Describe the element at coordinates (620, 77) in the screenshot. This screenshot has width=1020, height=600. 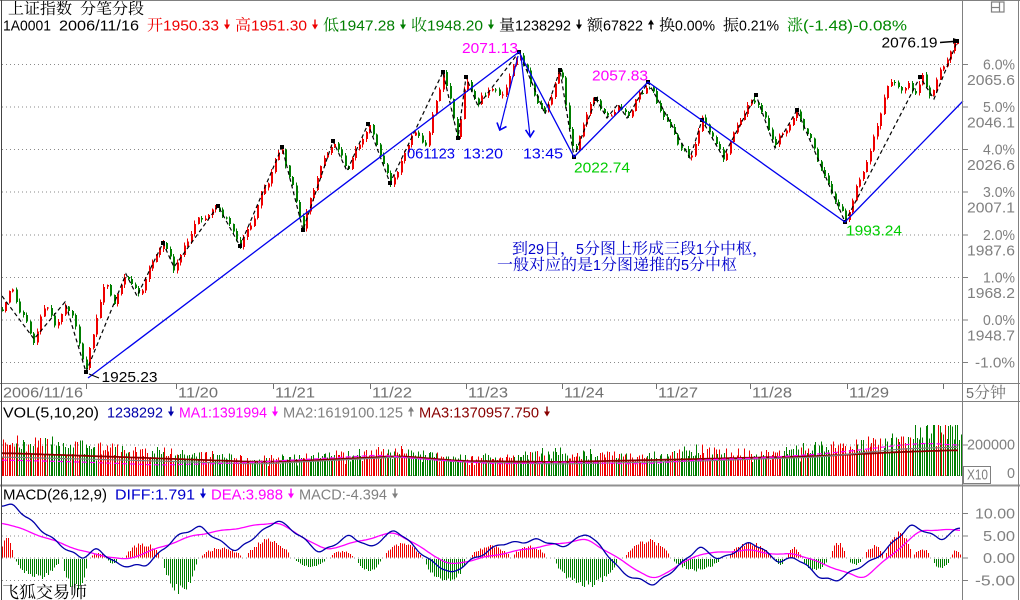
I see `svg-text: 2057.83` at that location.